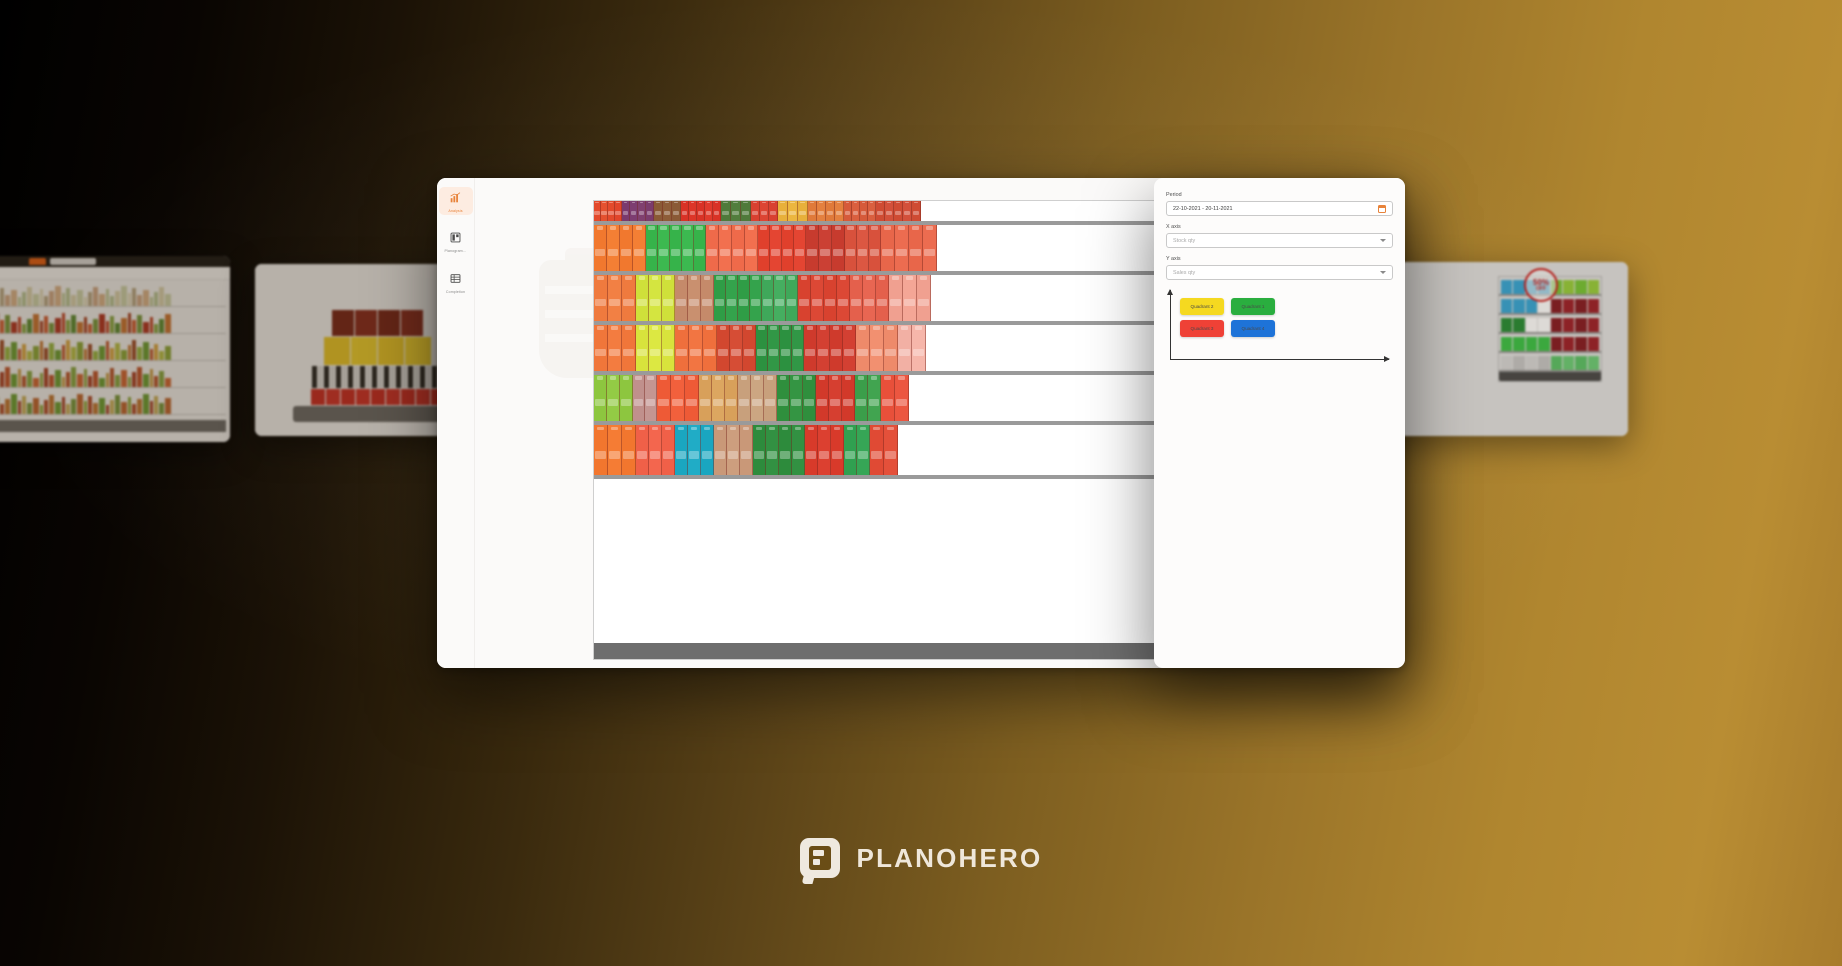  I want to click on app-sidebar: Analysis Planogram… Compl, so click(456, 423).